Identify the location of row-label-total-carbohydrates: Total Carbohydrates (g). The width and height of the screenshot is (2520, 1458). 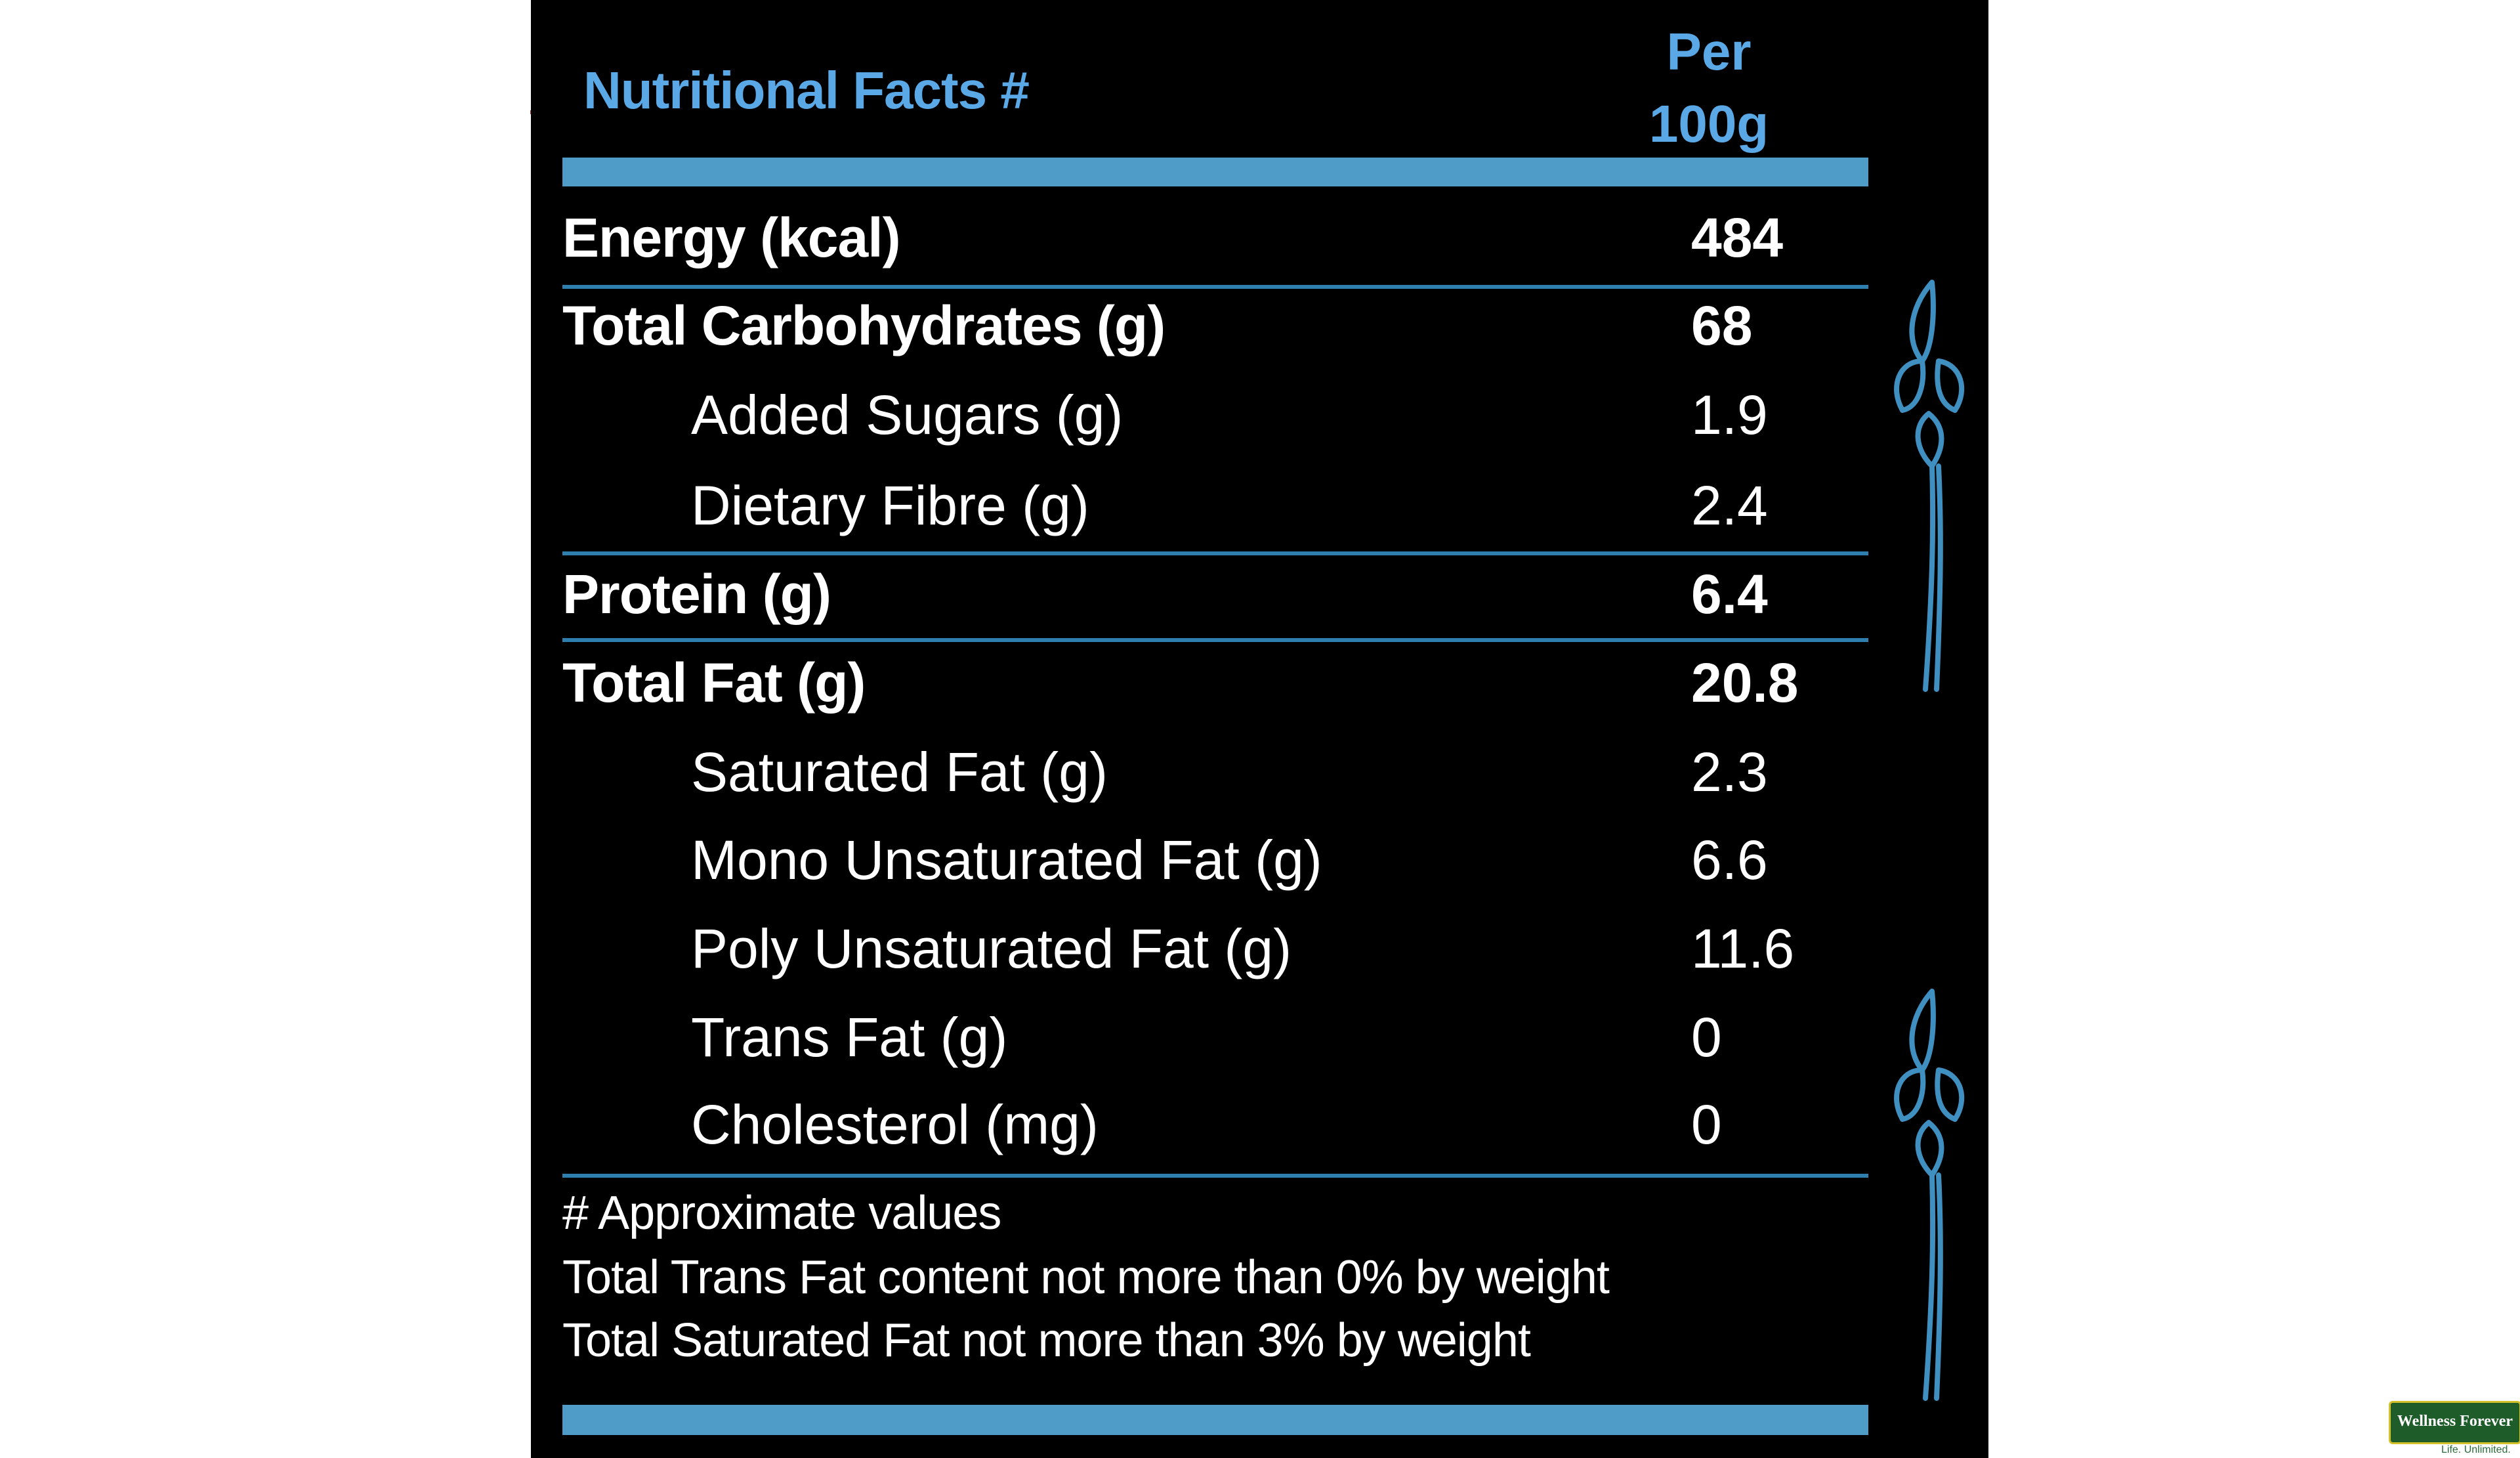
(864, 325).